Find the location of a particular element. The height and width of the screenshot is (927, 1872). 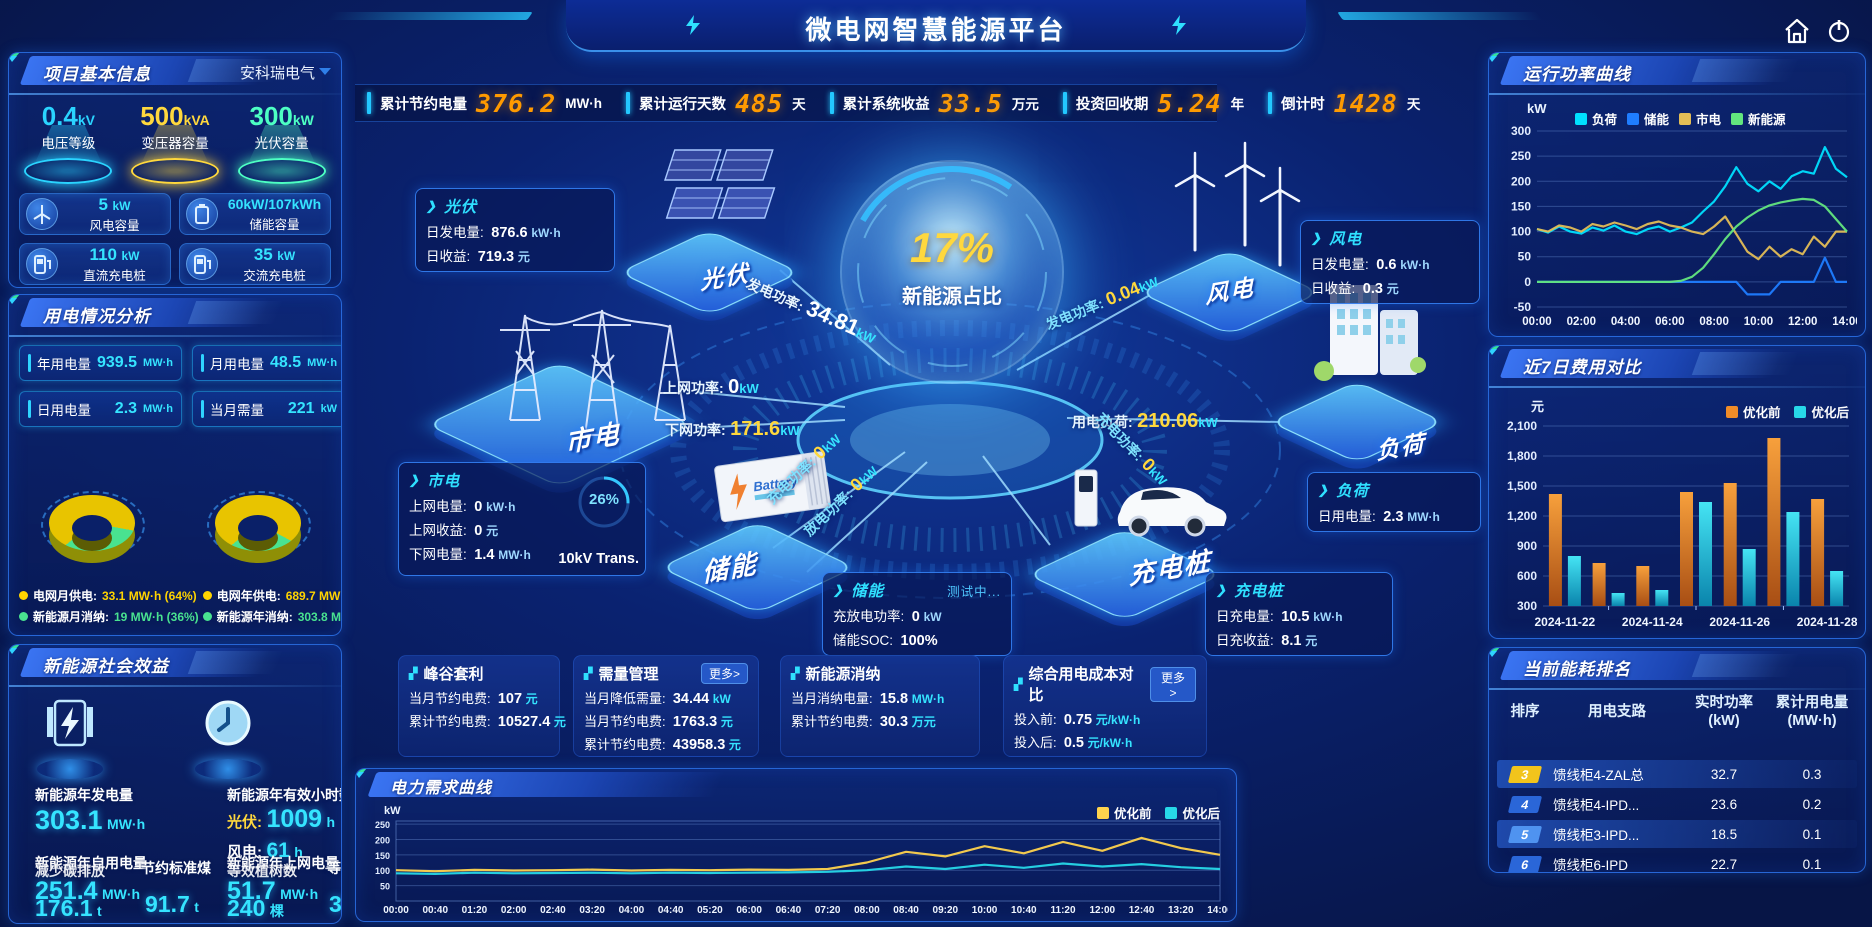

svg-text: 06:40 is located at coordinates (789, 910).